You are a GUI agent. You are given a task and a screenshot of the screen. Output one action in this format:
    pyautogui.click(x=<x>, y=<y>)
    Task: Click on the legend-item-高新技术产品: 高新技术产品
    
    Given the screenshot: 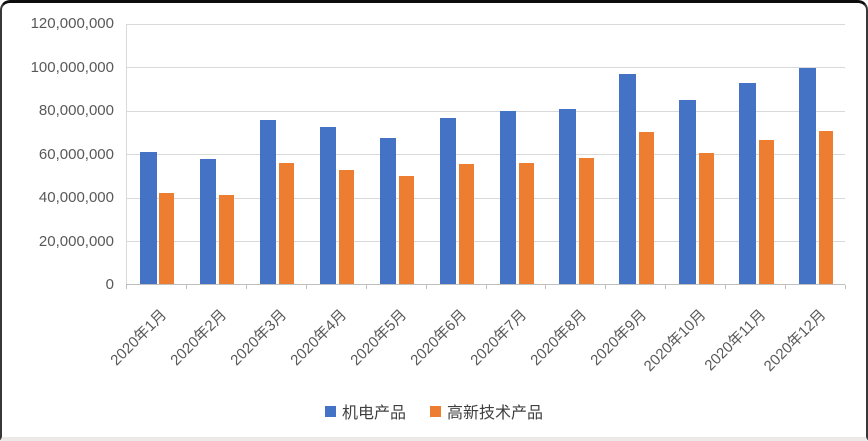 What is the action you would take?
    pyautogui.click(x=486, y=411)
    